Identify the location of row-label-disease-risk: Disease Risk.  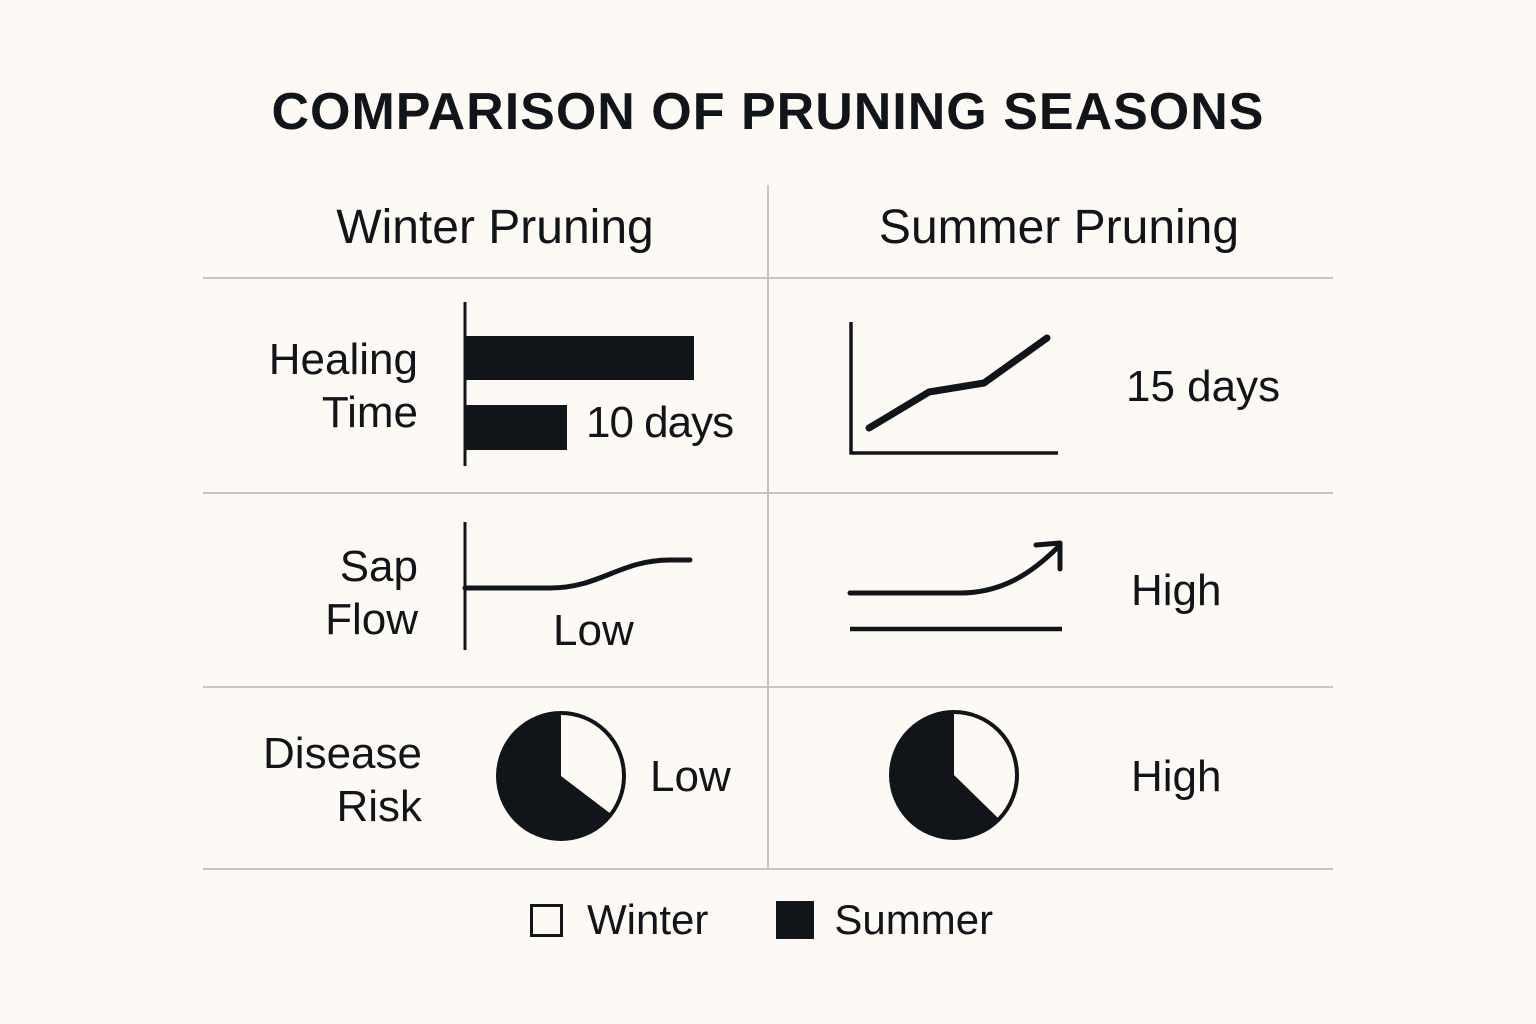
(342, 780).